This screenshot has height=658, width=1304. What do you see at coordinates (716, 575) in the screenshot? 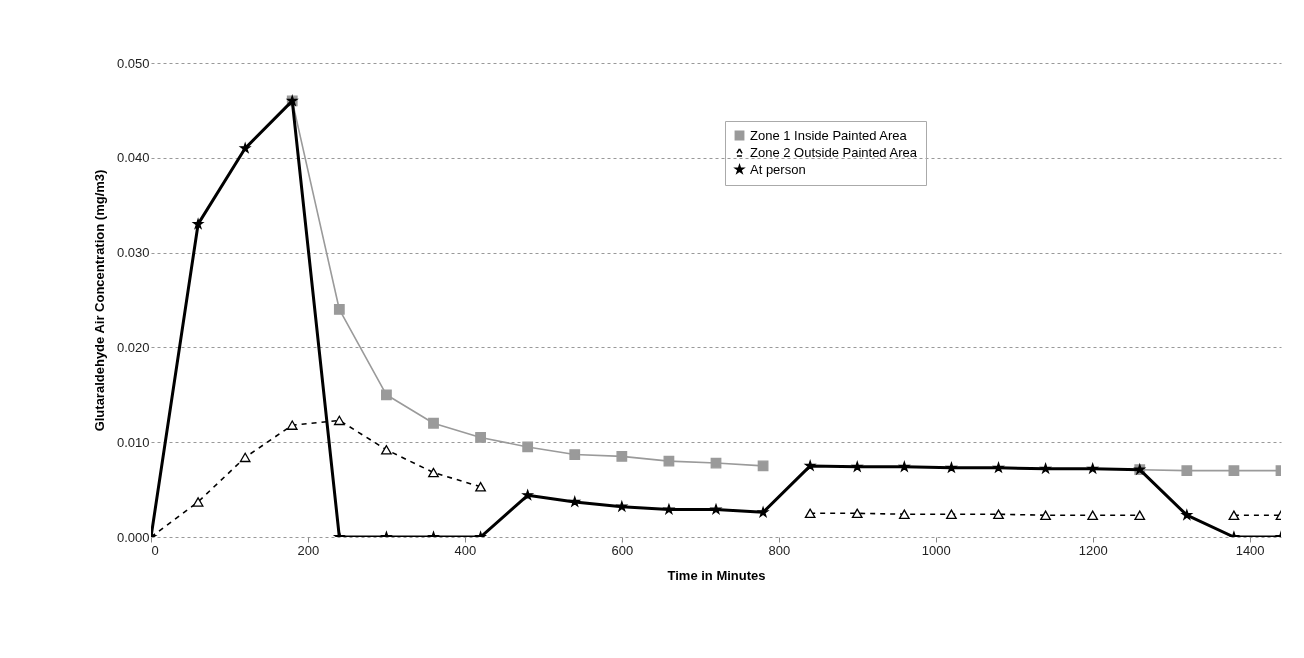
I see `x-axis-title: Time in Minutes` at bounding box center [716, 575].